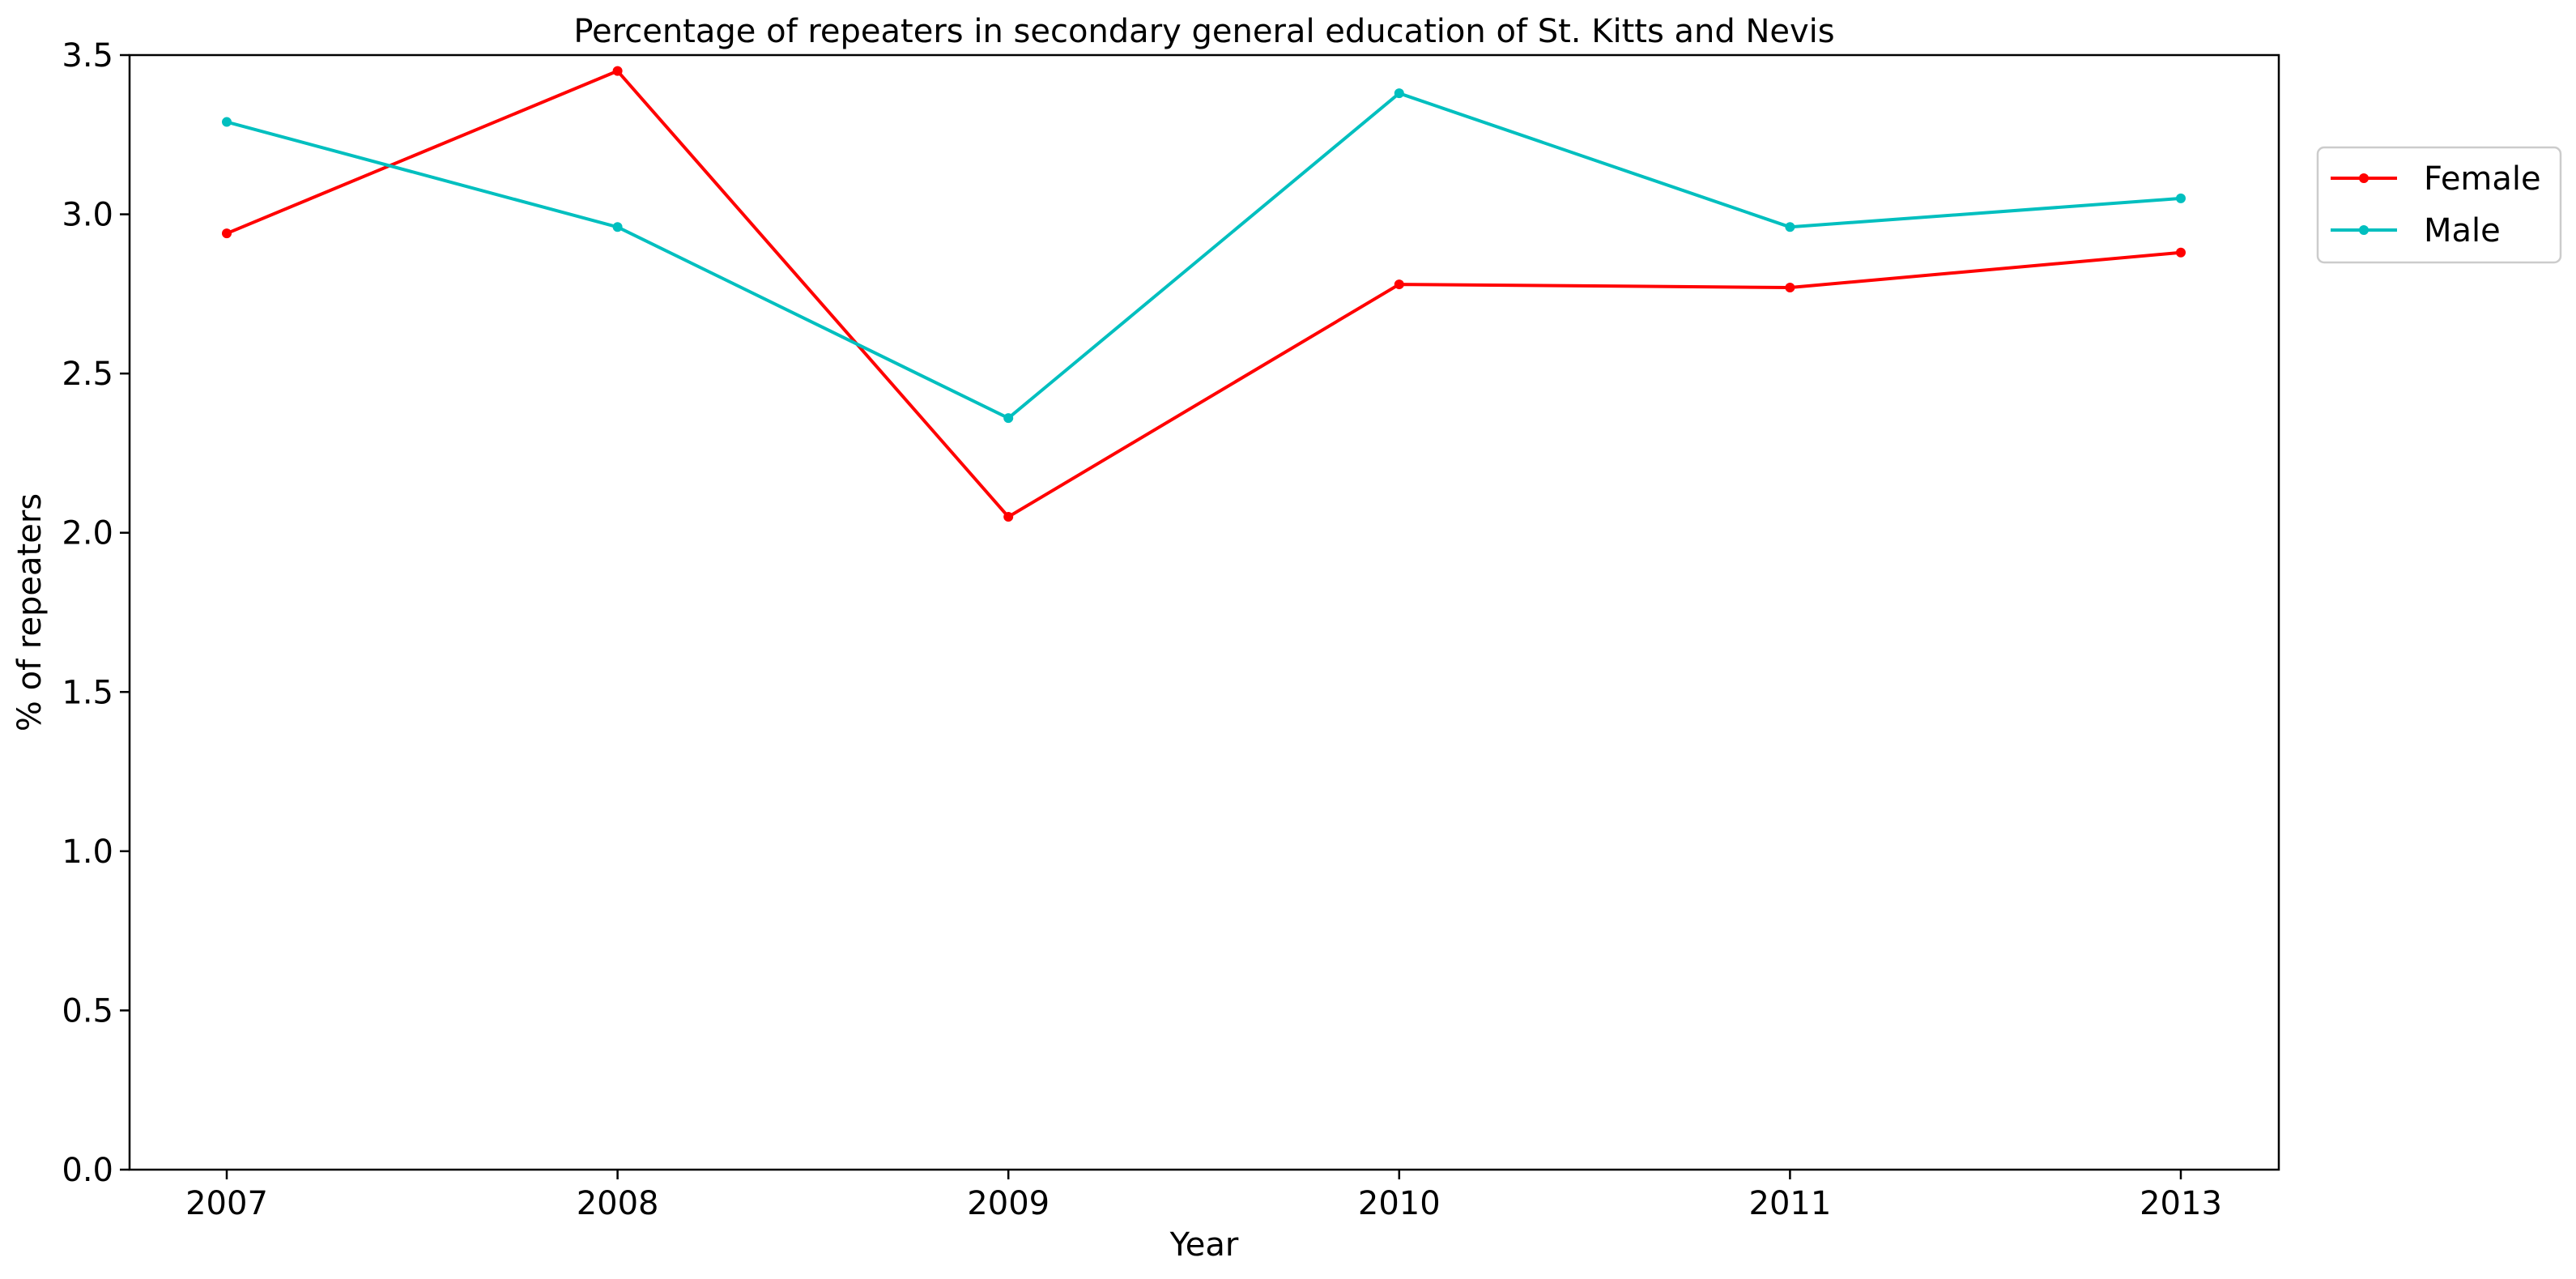  What do you see at coordinates (1008, 1203) in the screenshot?
I see `x-tick-label: 2009` at bounding box center [1008, 1203].